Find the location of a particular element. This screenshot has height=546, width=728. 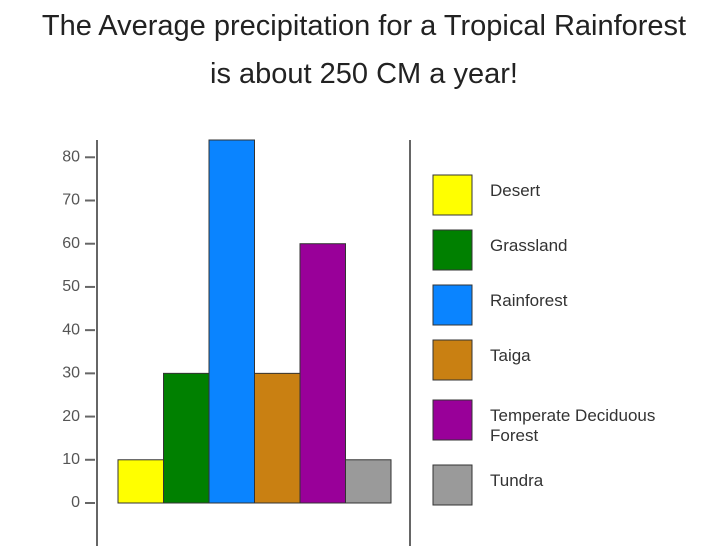

y-tick-label: 30 is located at coordinates (71, 373).